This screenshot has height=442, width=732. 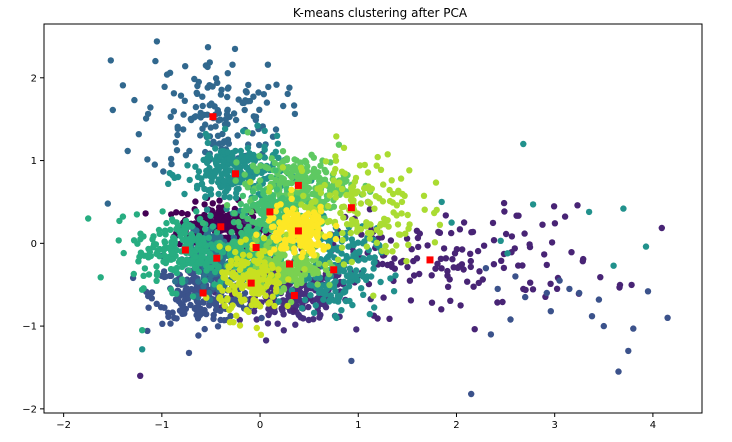 I want to click on y-tick-label: 2, so click(x=34, y=78).